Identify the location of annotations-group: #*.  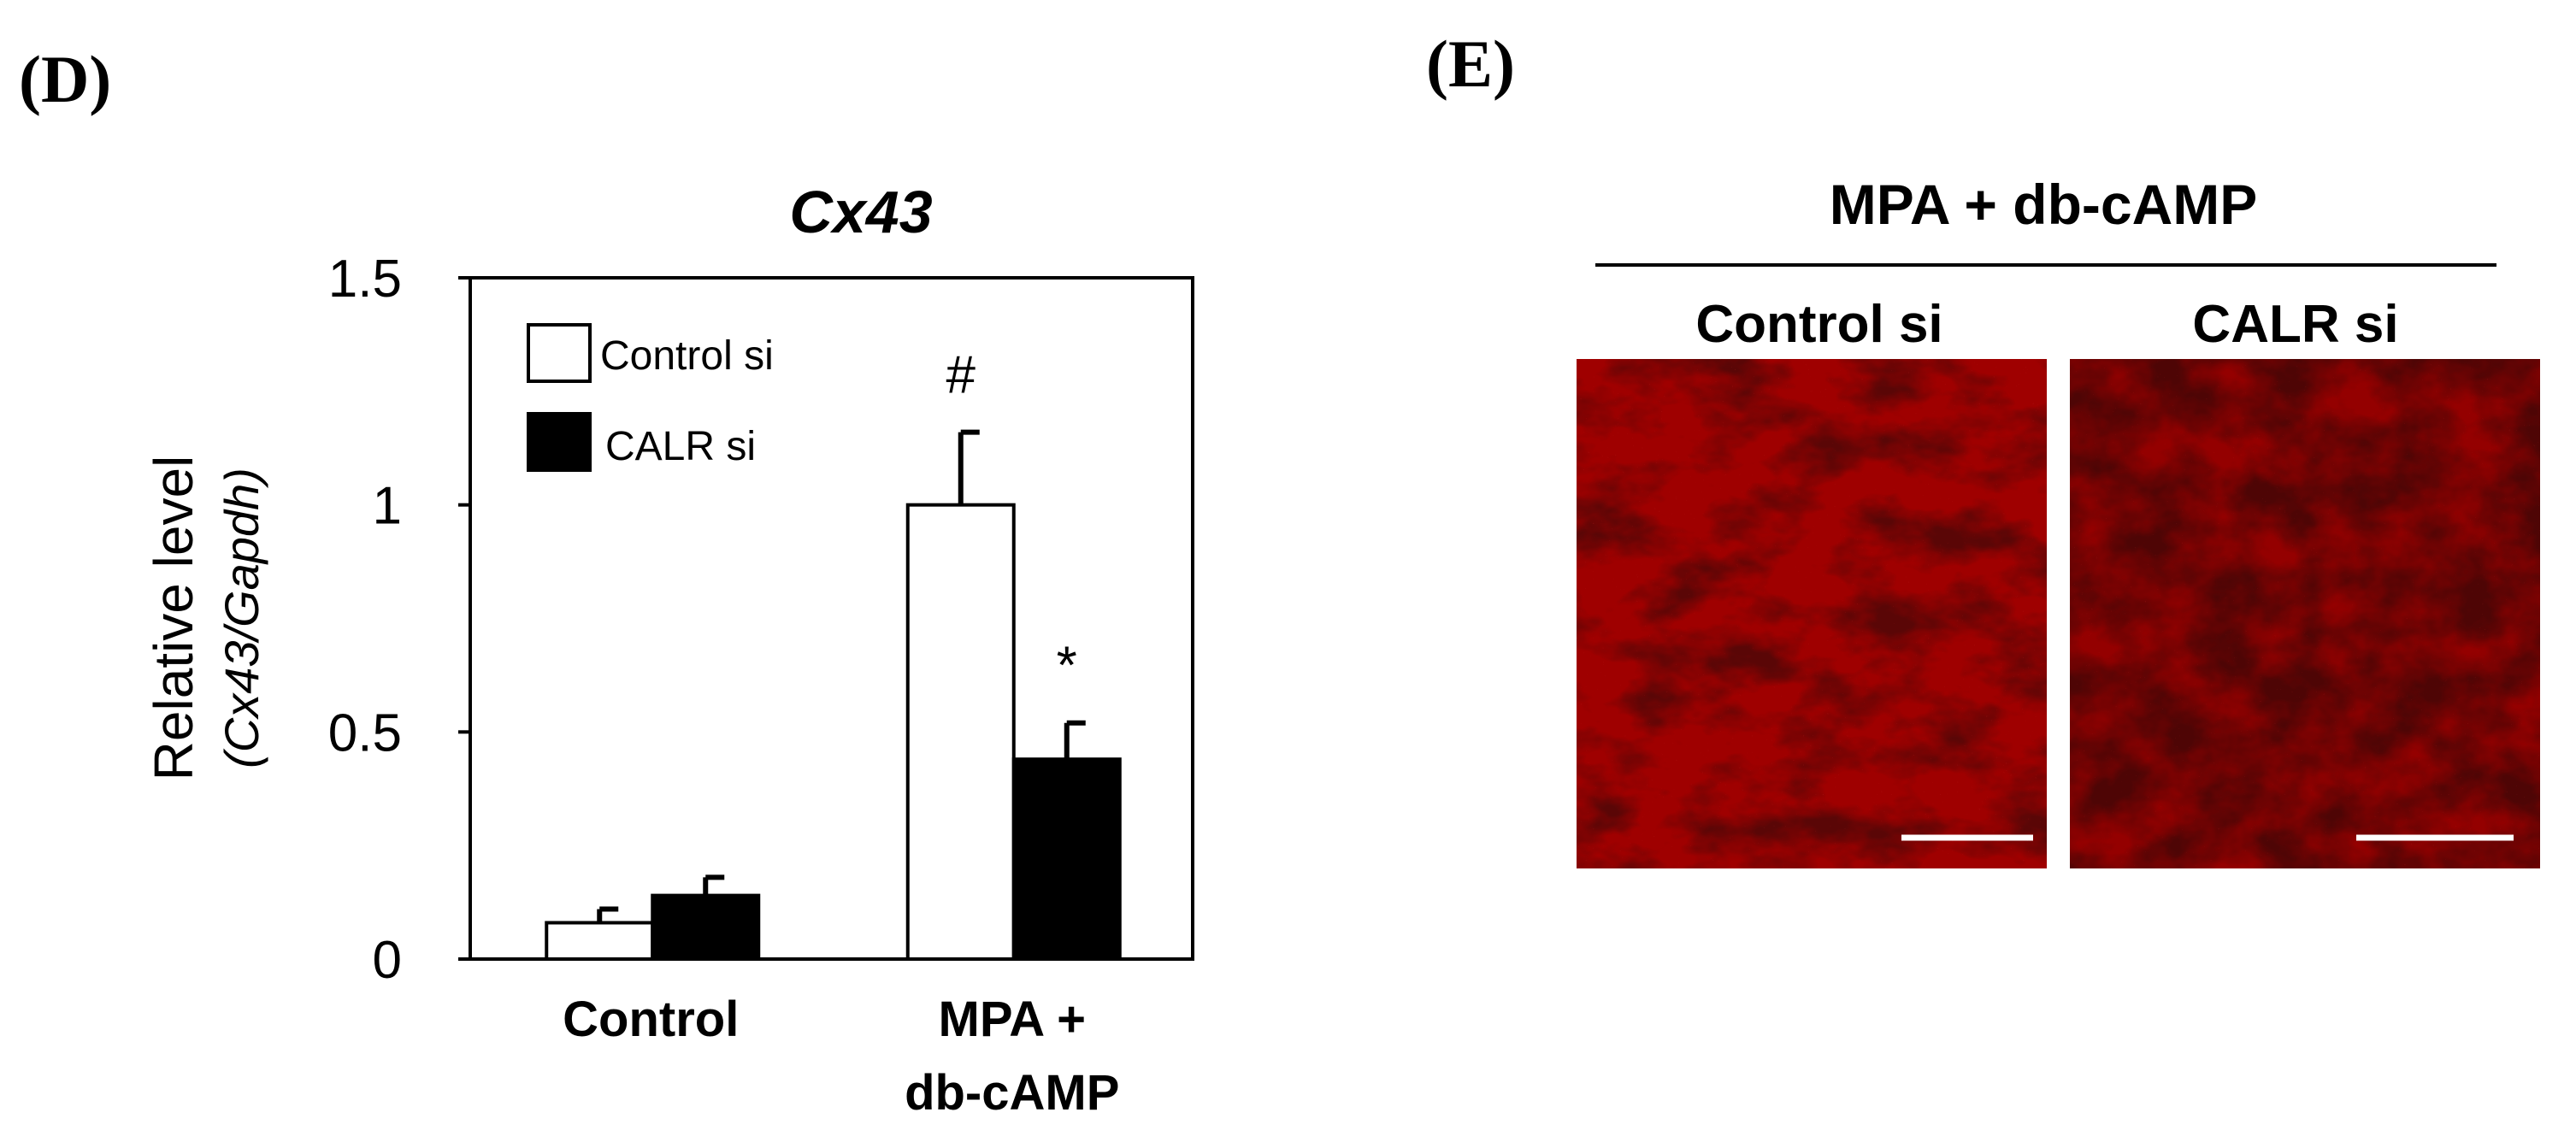
(1011, 521).